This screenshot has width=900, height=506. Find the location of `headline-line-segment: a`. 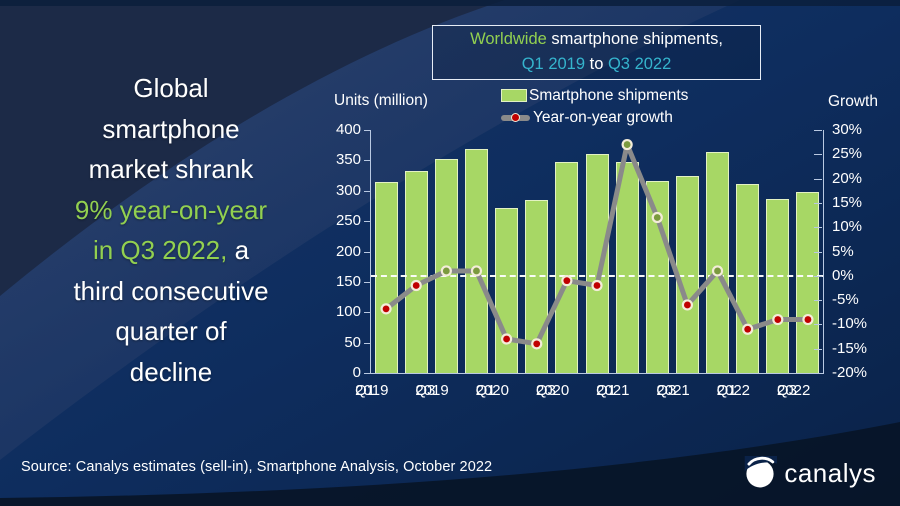

headline-line-segment: a is located at coordinates (238, 250).